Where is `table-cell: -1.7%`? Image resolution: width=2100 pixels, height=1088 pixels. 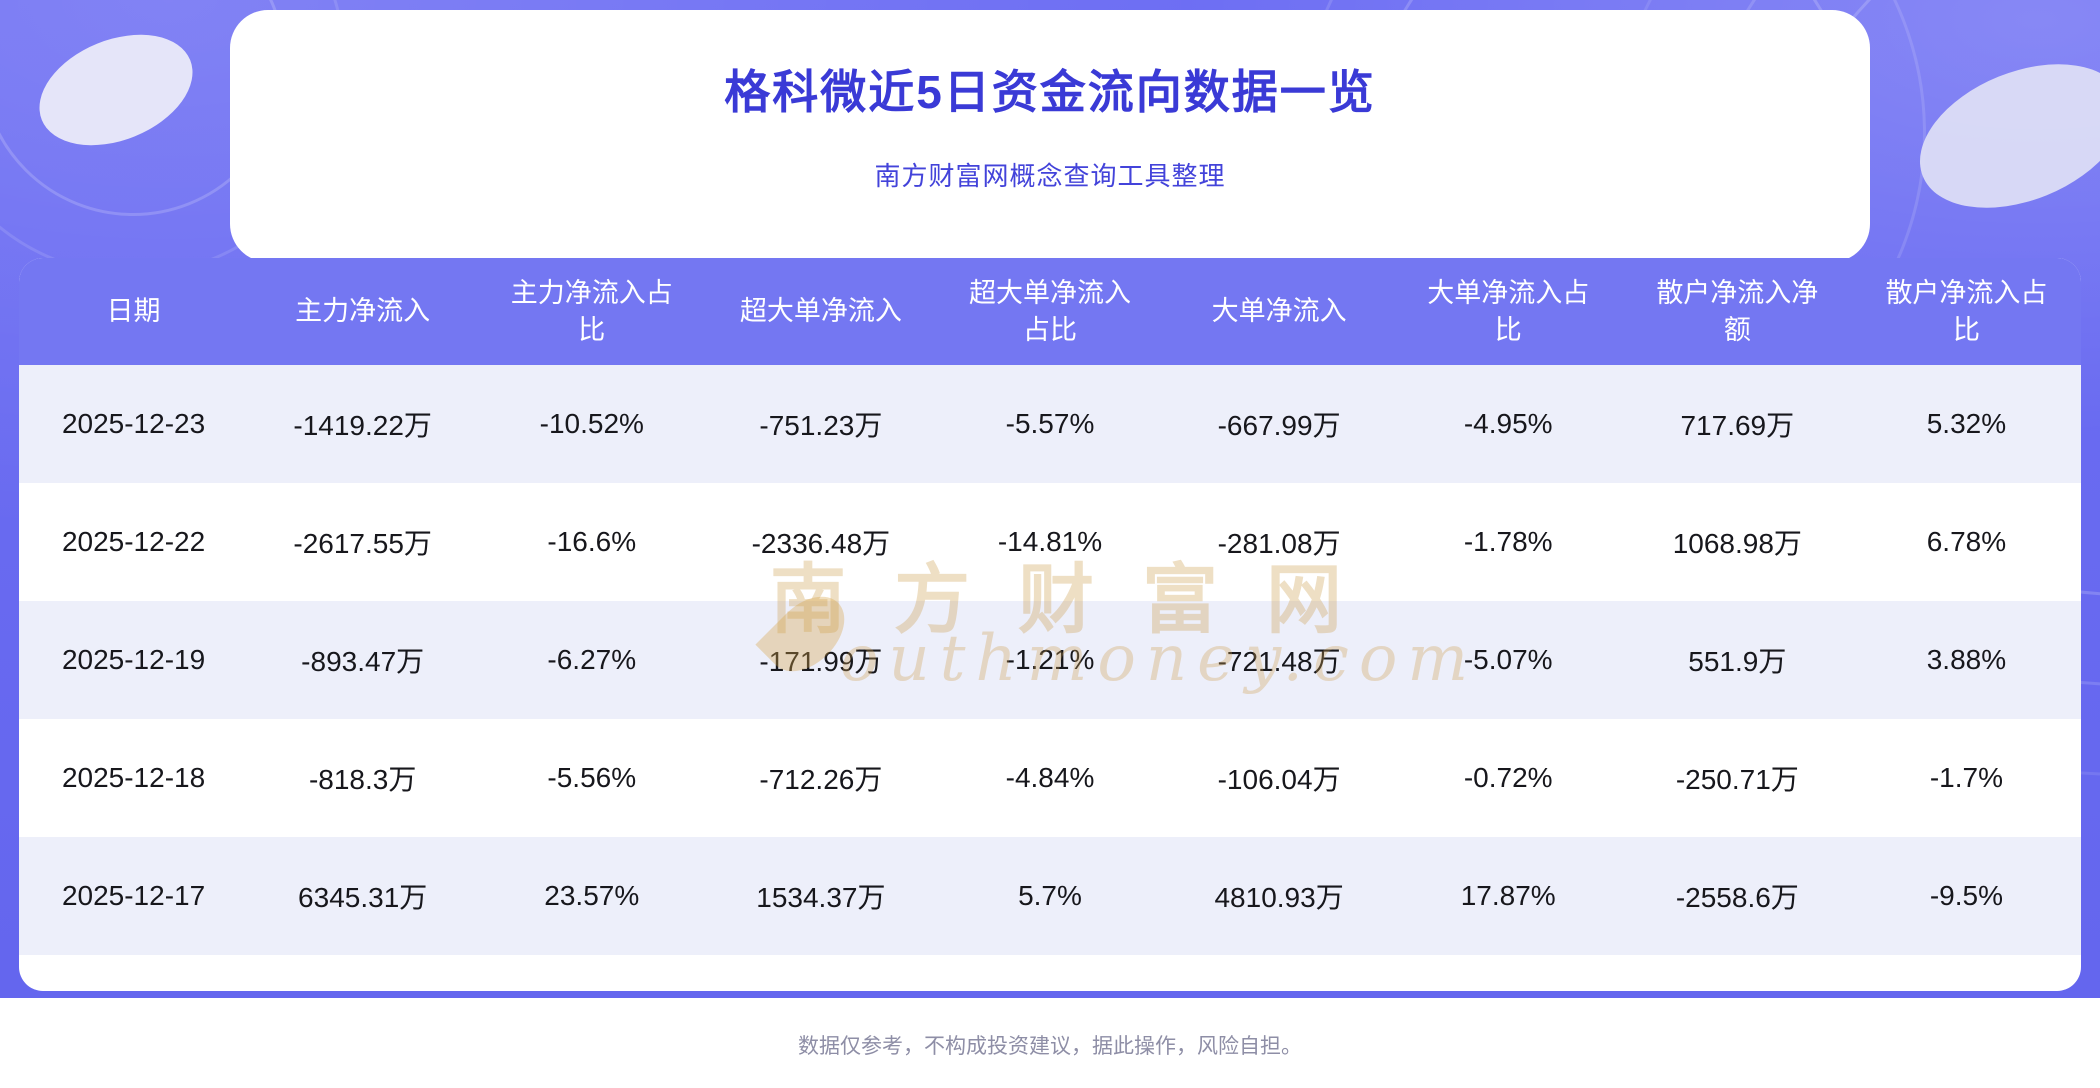
table-cell: -1.7% is located at coordinates (1966, 777).